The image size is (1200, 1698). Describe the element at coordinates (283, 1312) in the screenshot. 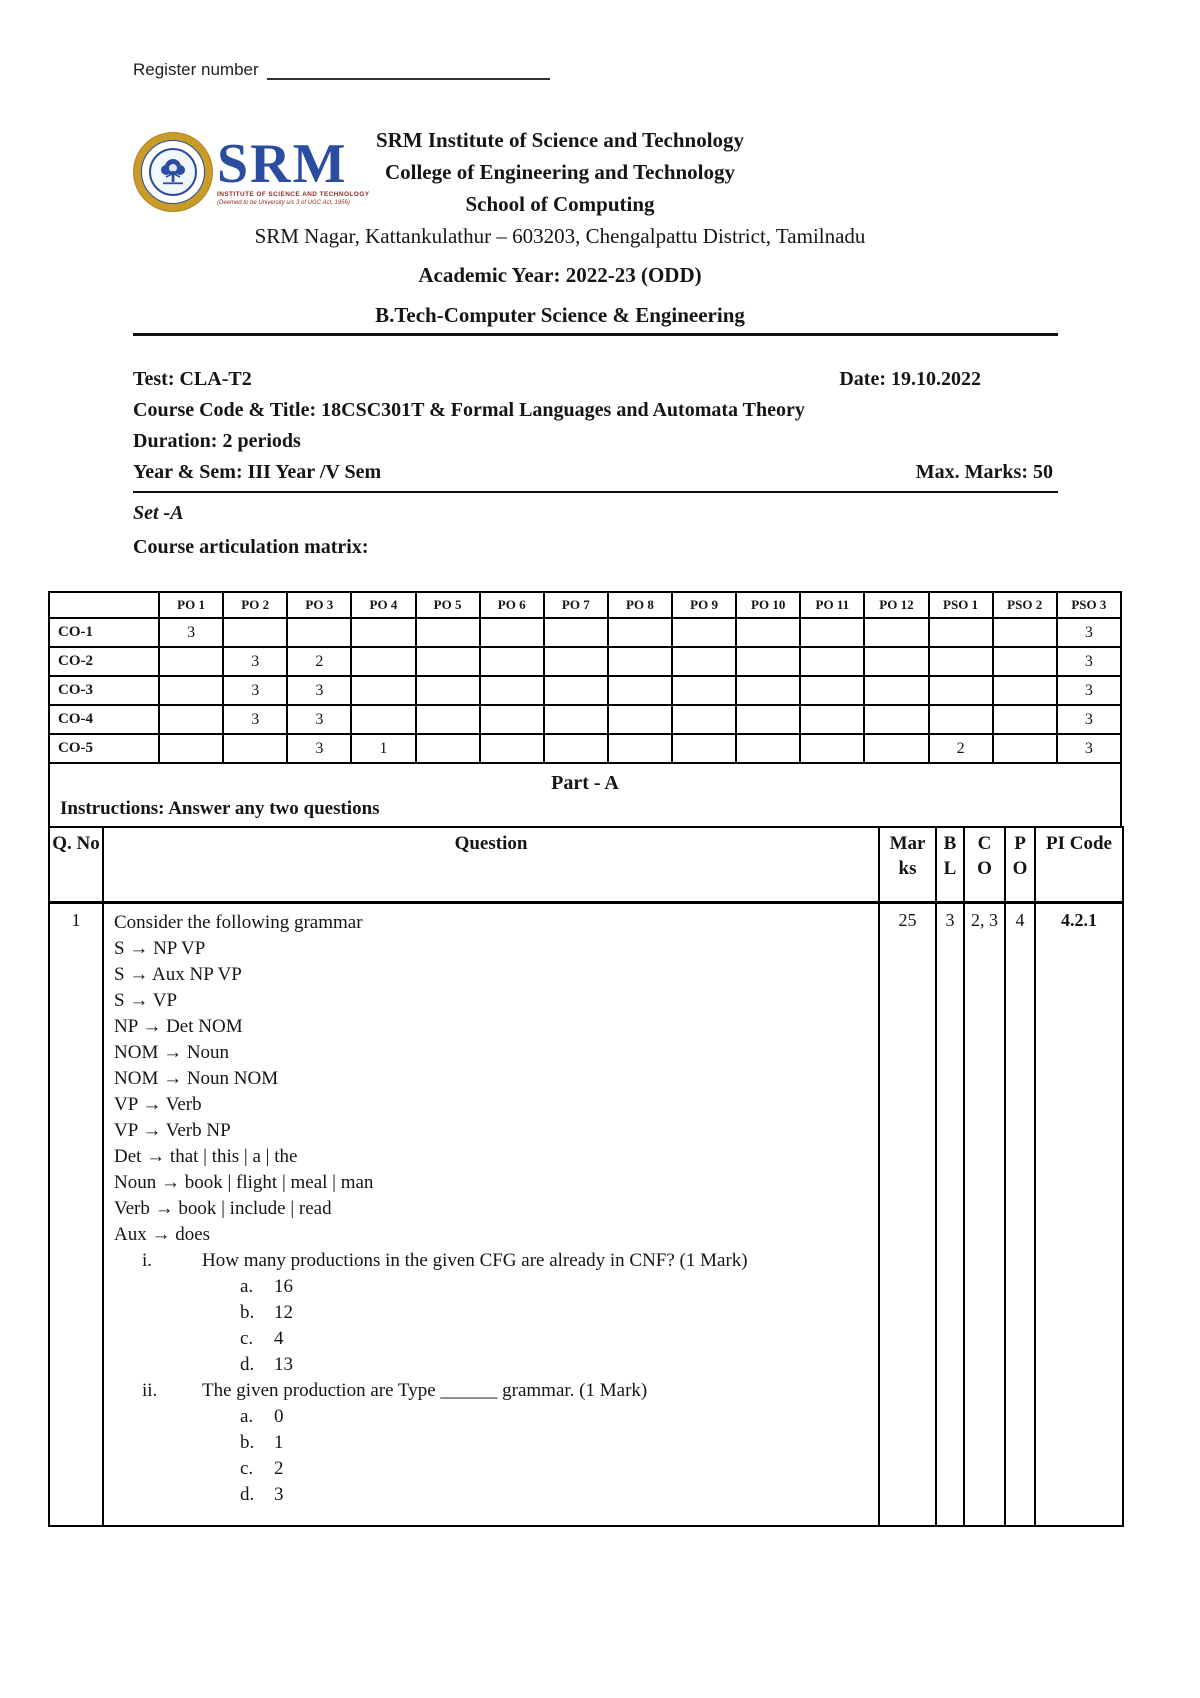

I see `option-value: 12` at that location.